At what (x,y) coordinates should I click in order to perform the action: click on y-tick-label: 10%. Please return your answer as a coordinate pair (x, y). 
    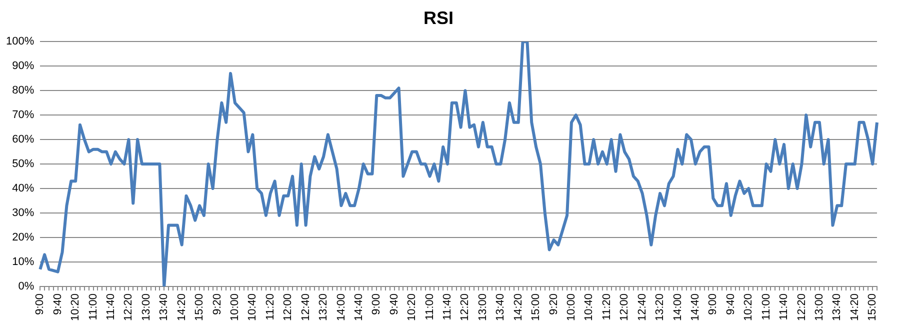
    Looking at the image, I should click on (23, 262).